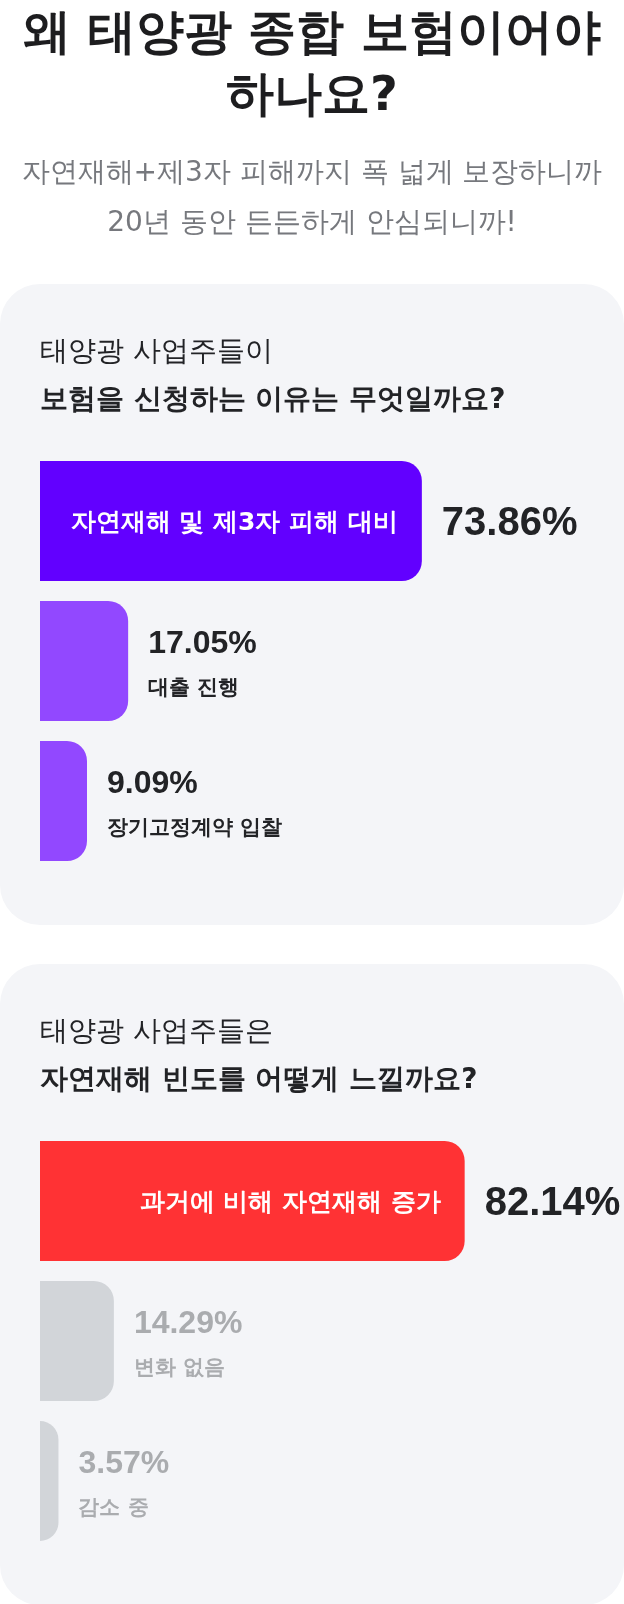 The width and height of the screenshot is (624, 1604). What do you see at coordinates (234, 521) in the screenshot?
I see `y-tick-label: 자연재해 및 제3자 피해 대비` at bounding box center [234, 521].